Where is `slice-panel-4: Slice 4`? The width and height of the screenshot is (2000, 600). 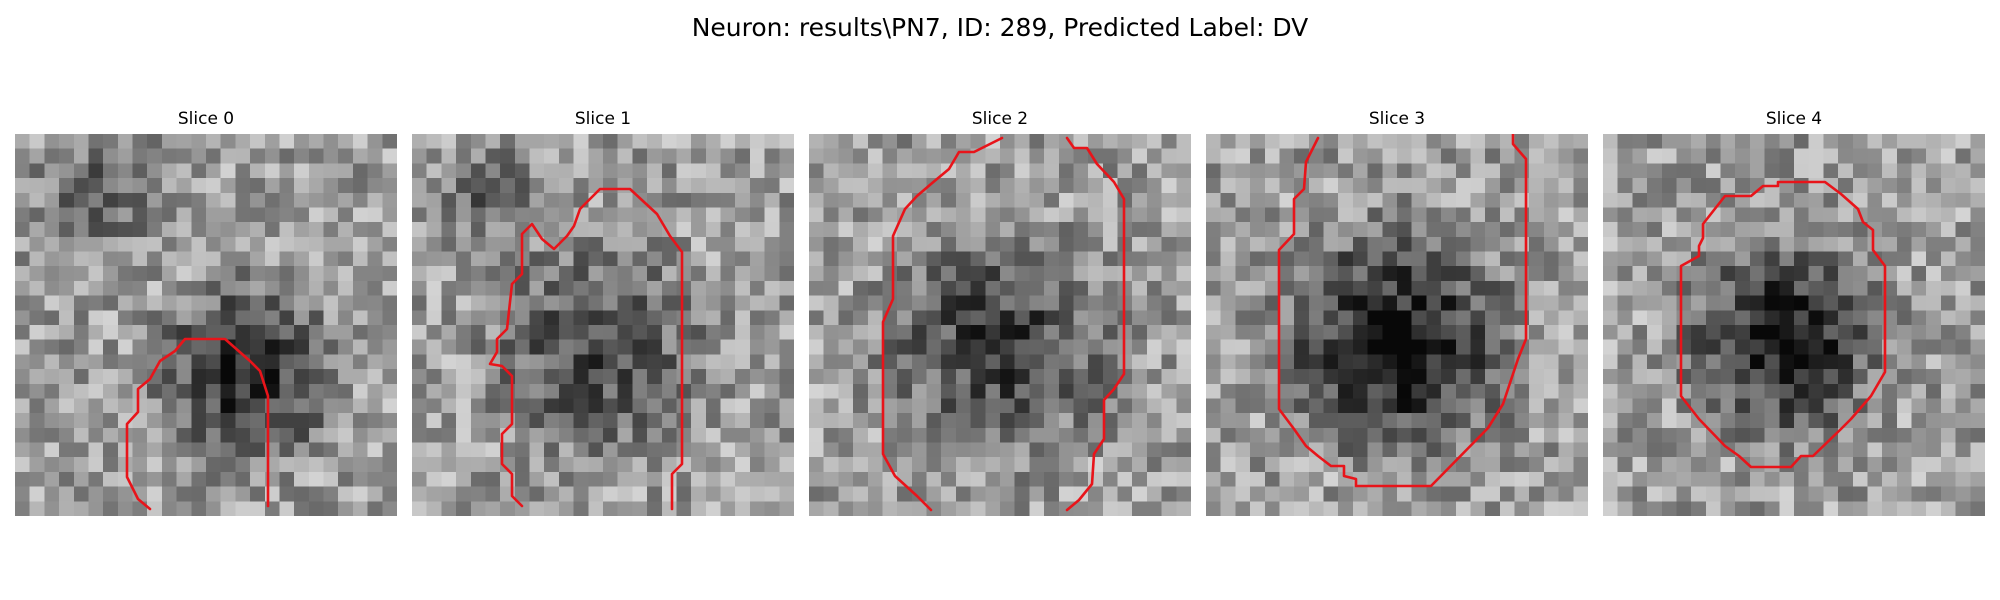 slice-panel-4: Slice 4 is located at coordinates (1794, 315).